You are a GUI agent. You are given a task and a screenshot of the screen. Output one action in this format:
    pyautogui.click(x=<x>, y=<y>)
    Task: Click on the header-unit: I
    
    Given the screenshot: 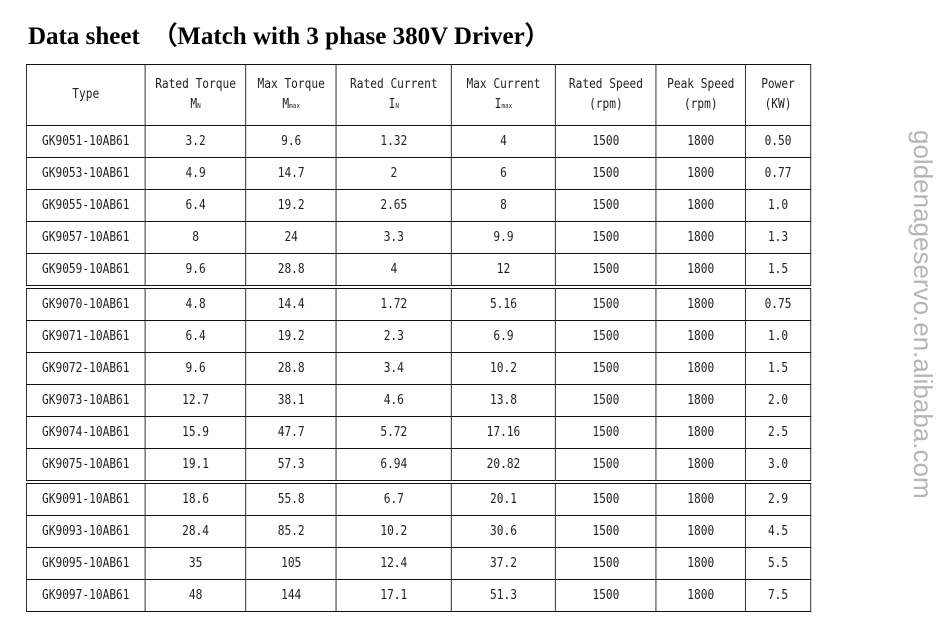 What is the action you would take?
    pyautogui.click(x=498, y=104)
    